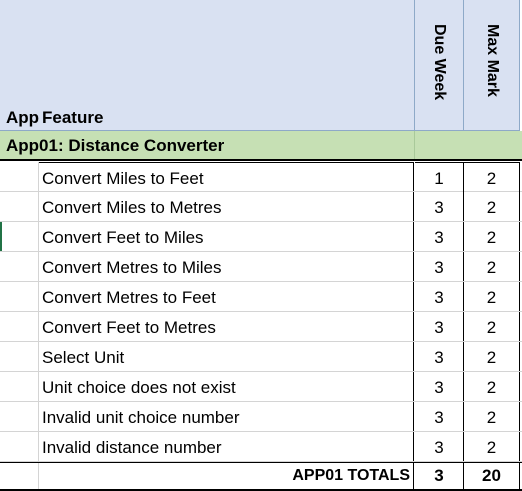 This screenshot has height=491, width=522. I want to click on header-feature-label: Feature, so click(73, 117).